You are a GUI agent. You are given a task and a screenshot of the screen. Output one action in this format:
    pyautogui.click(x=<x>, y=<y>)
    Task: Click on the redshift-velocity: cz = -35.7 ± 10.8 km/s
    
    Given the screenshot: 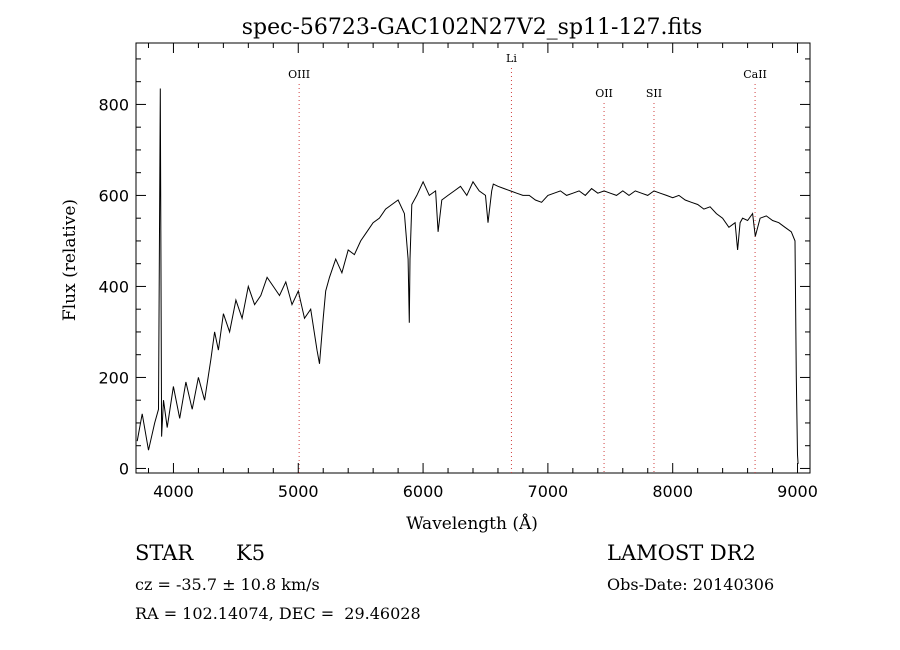 What is the action you would take?
    pyautogui.click(x=227, y=584)
    